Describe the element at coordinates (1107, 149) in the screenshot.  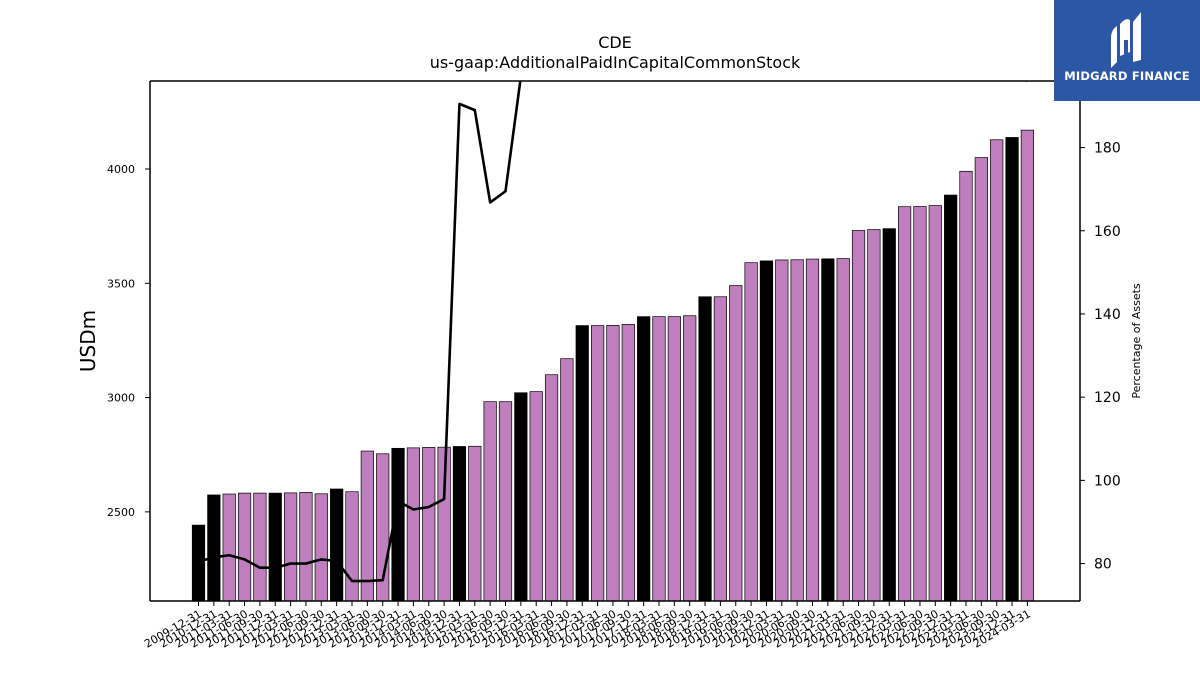
I see `y2-tick-label: 180` at that location.